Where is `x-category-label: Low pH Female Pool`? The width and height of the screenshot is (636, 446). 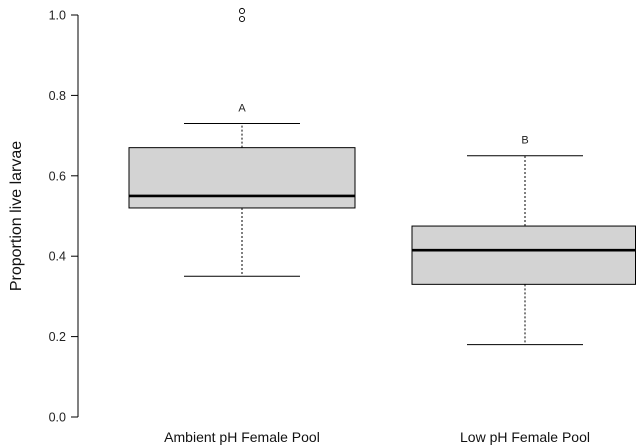 x-category-label: Low pH Female Pool is located at coordinates (525, 437).